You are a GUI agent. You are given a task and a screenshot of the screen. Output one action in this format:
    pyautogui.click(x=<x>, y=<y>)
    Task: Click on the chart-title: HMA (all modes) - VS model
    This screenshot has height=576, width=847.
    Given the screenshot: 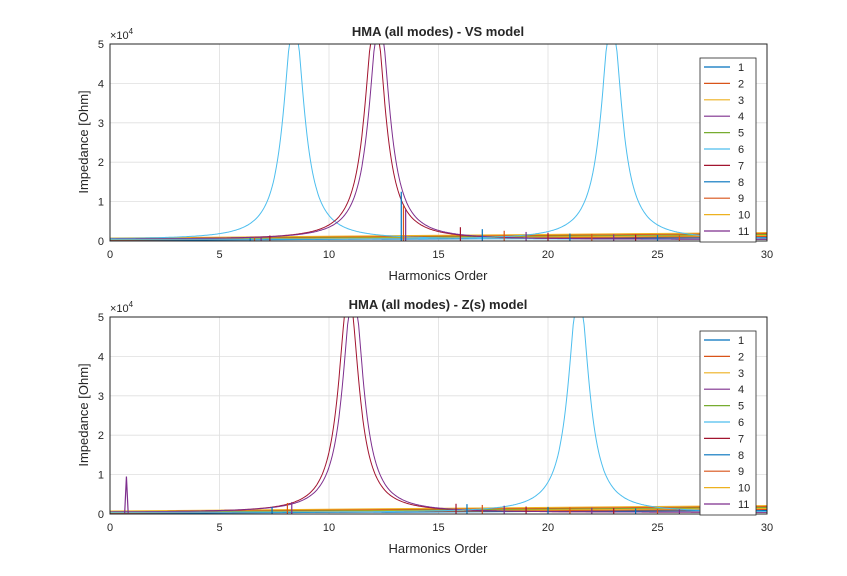 What is the action you would take?
    pyautogui.click(x=438, y=31)
    